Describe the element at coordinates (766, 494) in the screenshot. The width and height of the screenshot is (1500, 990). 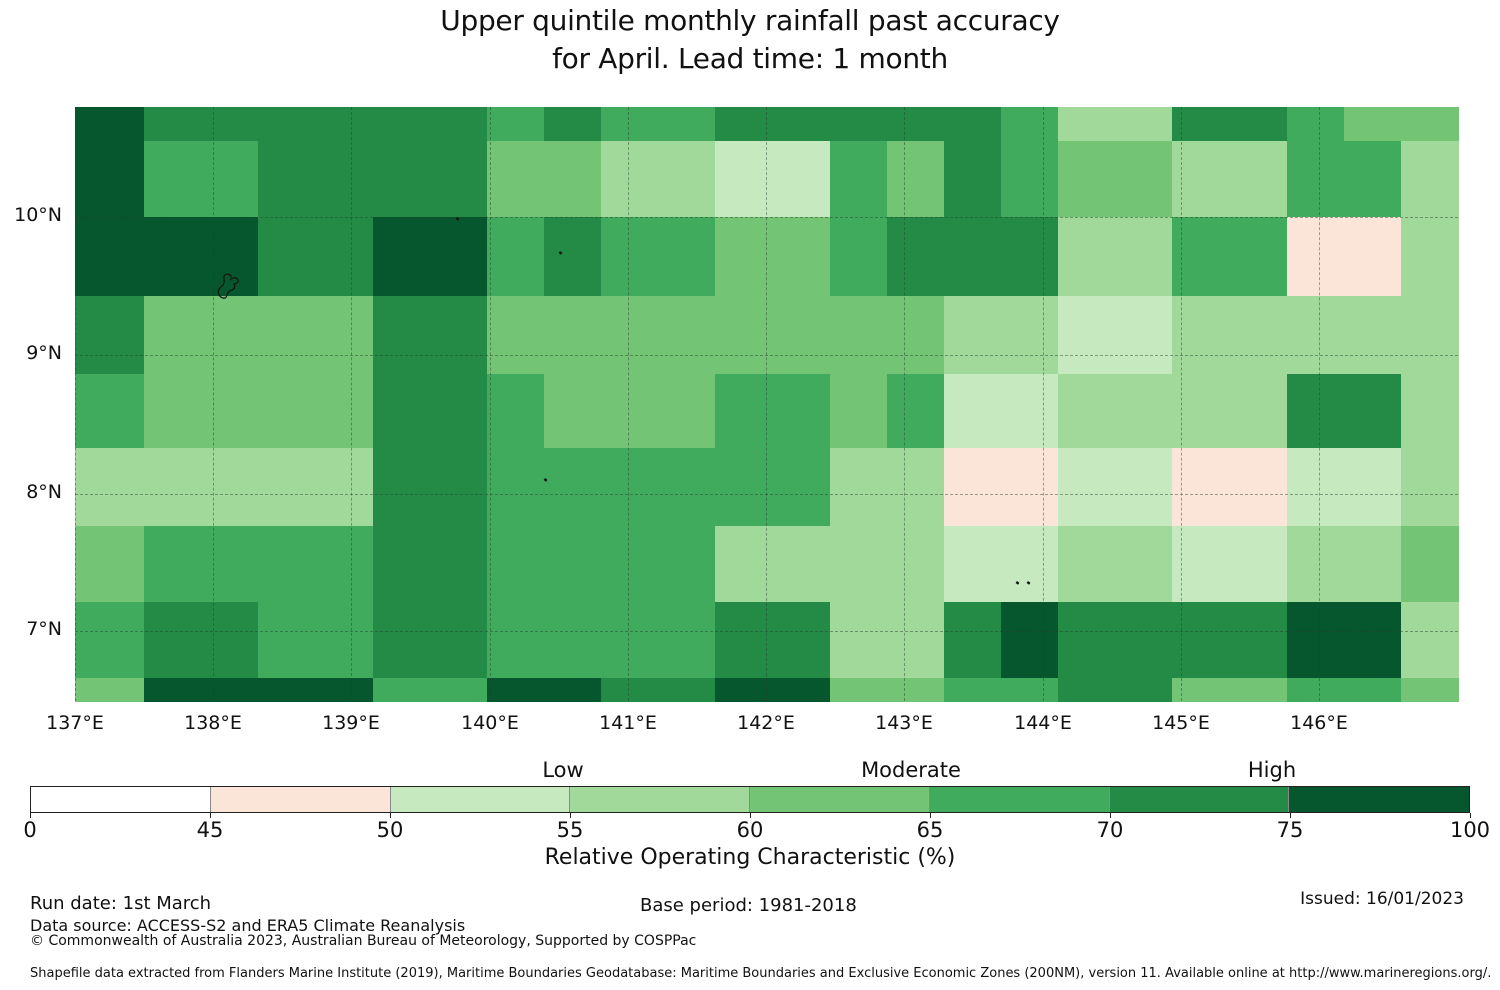
I see `latitude-gridline` at that location.